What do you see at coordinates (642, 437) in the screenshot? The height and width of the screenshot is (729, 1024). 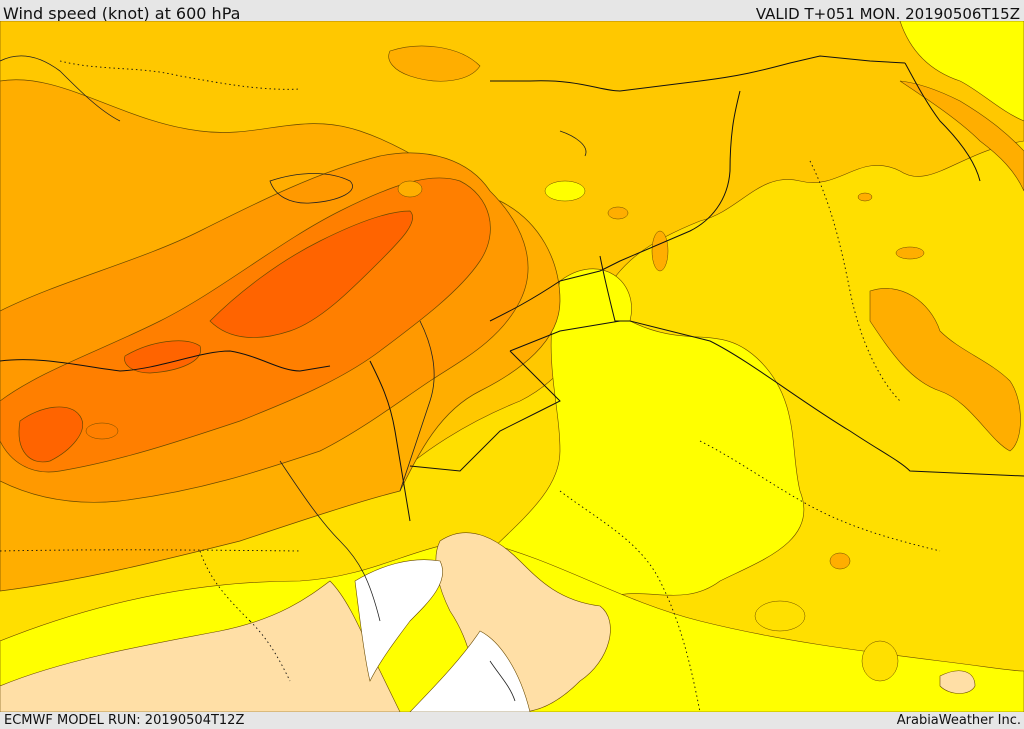 I see `wind-band-bright-yellow-east` at bounding box center [642, 437].